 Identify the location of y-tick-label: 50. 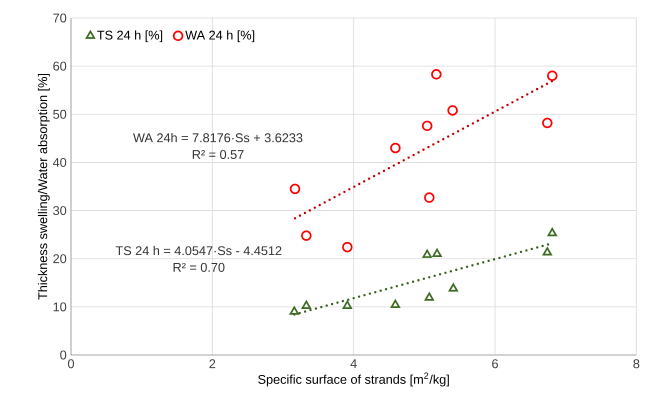
(59, 114).